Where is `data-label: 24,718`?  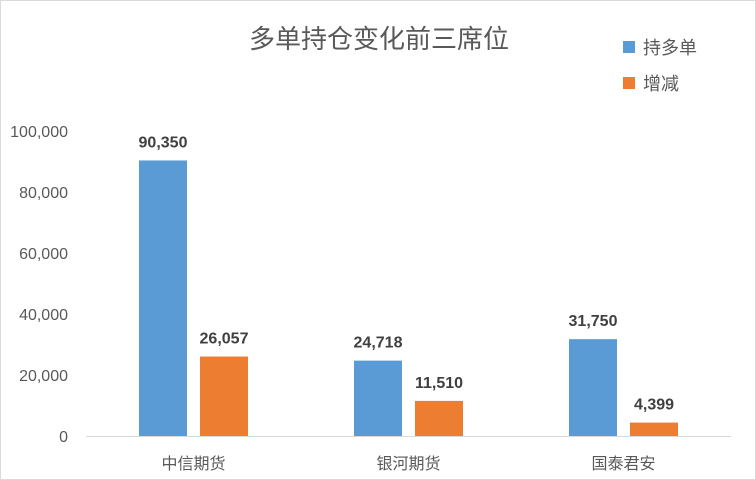 data-label: 24,718 is located at coordinates (378, 343).